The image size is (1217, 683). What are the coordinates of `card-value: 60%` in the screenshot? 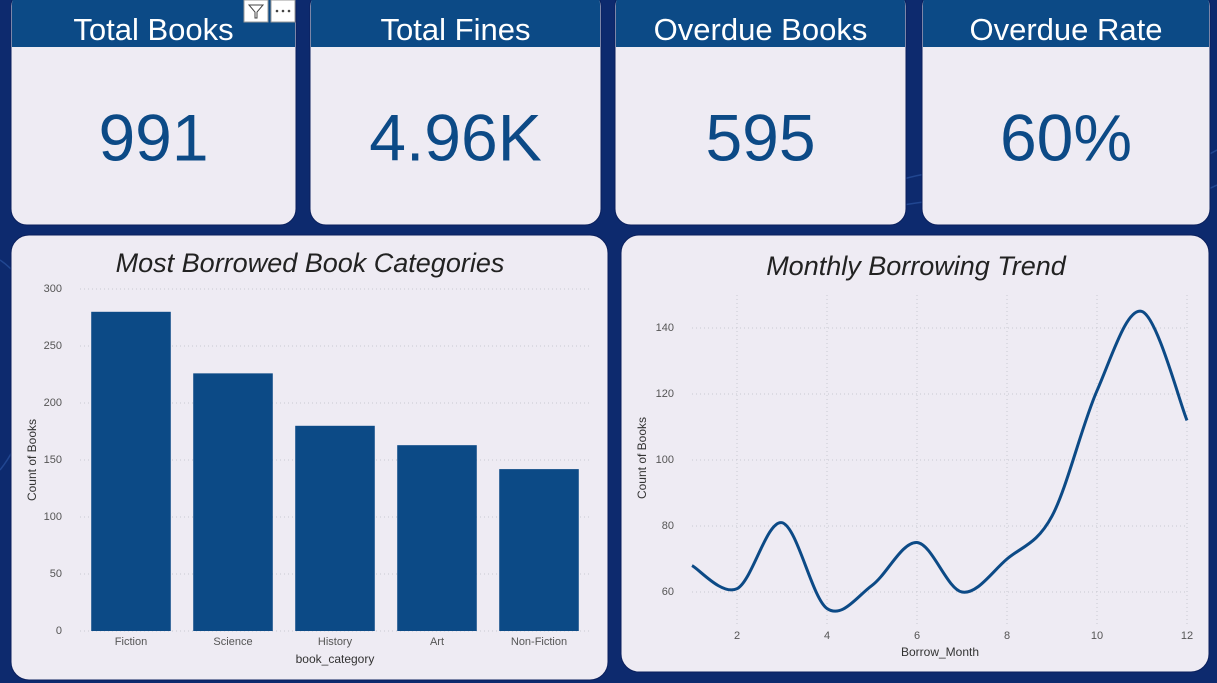 It's located at (1066, 137).